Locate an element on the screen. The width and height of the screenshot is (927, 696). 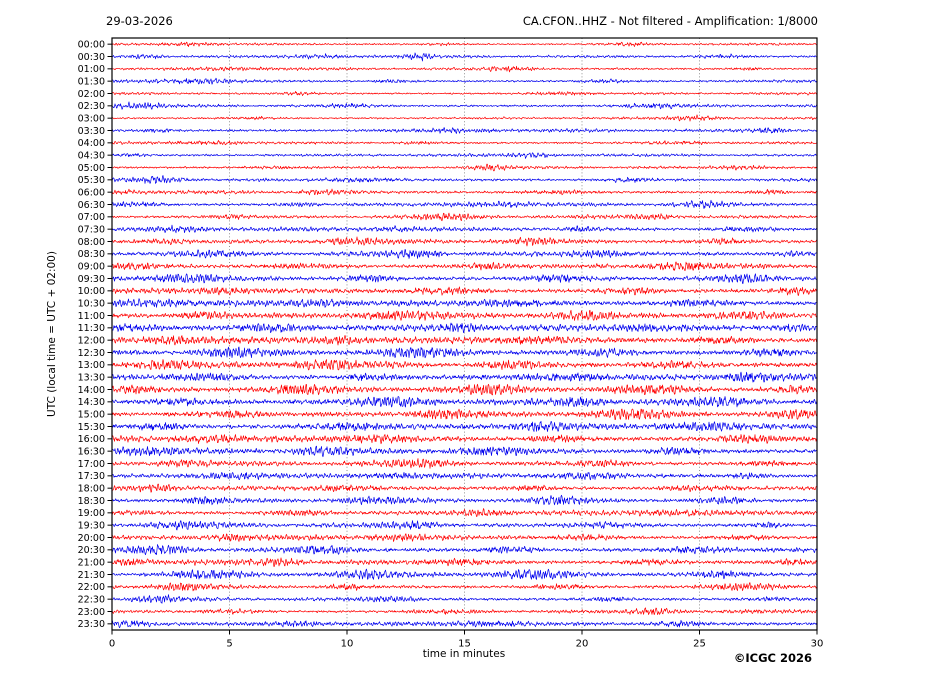
trace-13:30 is located at coordinates (464, 377).